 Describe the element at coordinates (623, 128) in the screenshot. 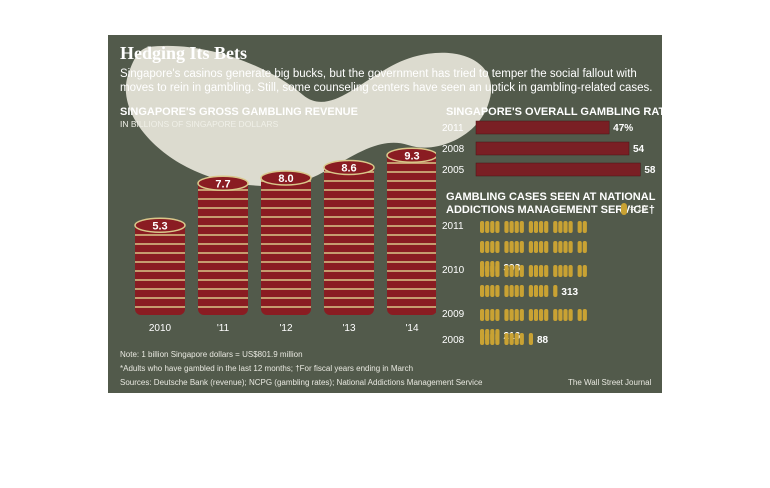

I see `rate-value-label: 47%` at that location.